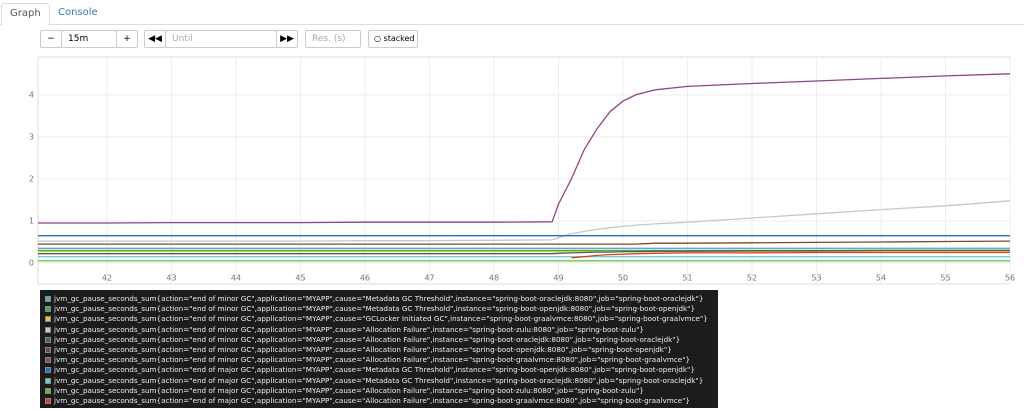 Image resolution: width=1024 pixels, height=409 pixels. What do you see at coordinates (171, 278) in the screenshot?
I see `x-tick-label: 43` at bounding box center [171, 278].